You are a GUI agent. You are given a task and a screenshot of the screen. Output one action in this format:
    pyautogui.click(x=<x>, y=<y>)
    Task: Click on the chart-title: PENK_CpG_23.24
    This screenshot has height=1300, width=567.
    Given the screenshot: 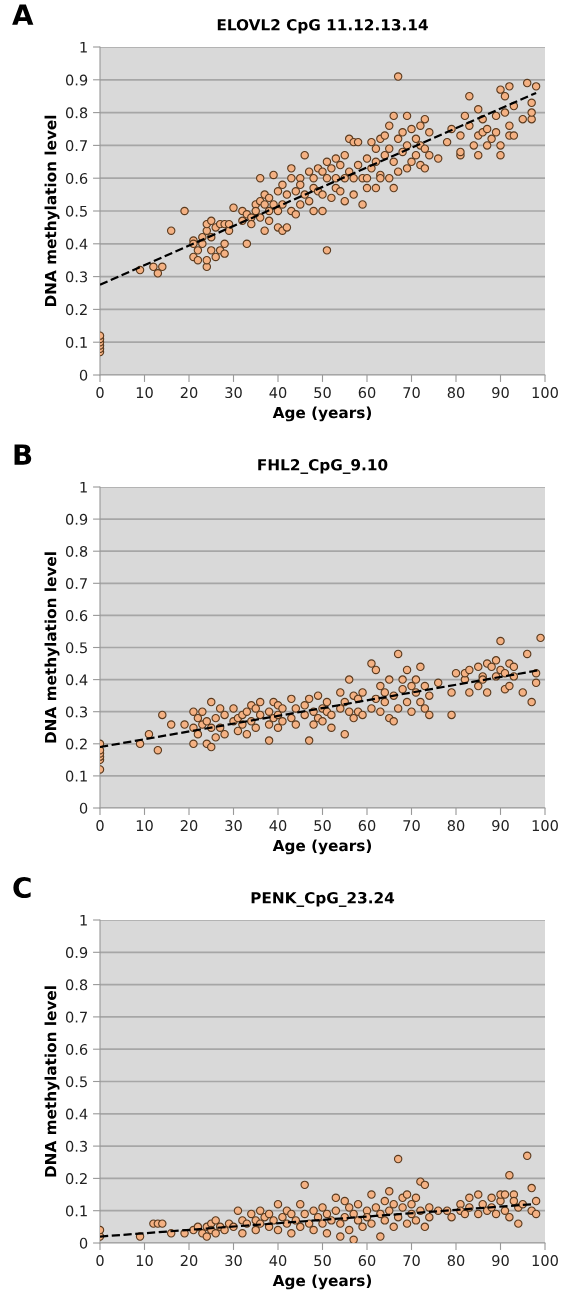 What is the action you would take?
    pyautogui.click(x=323, y=899)
    